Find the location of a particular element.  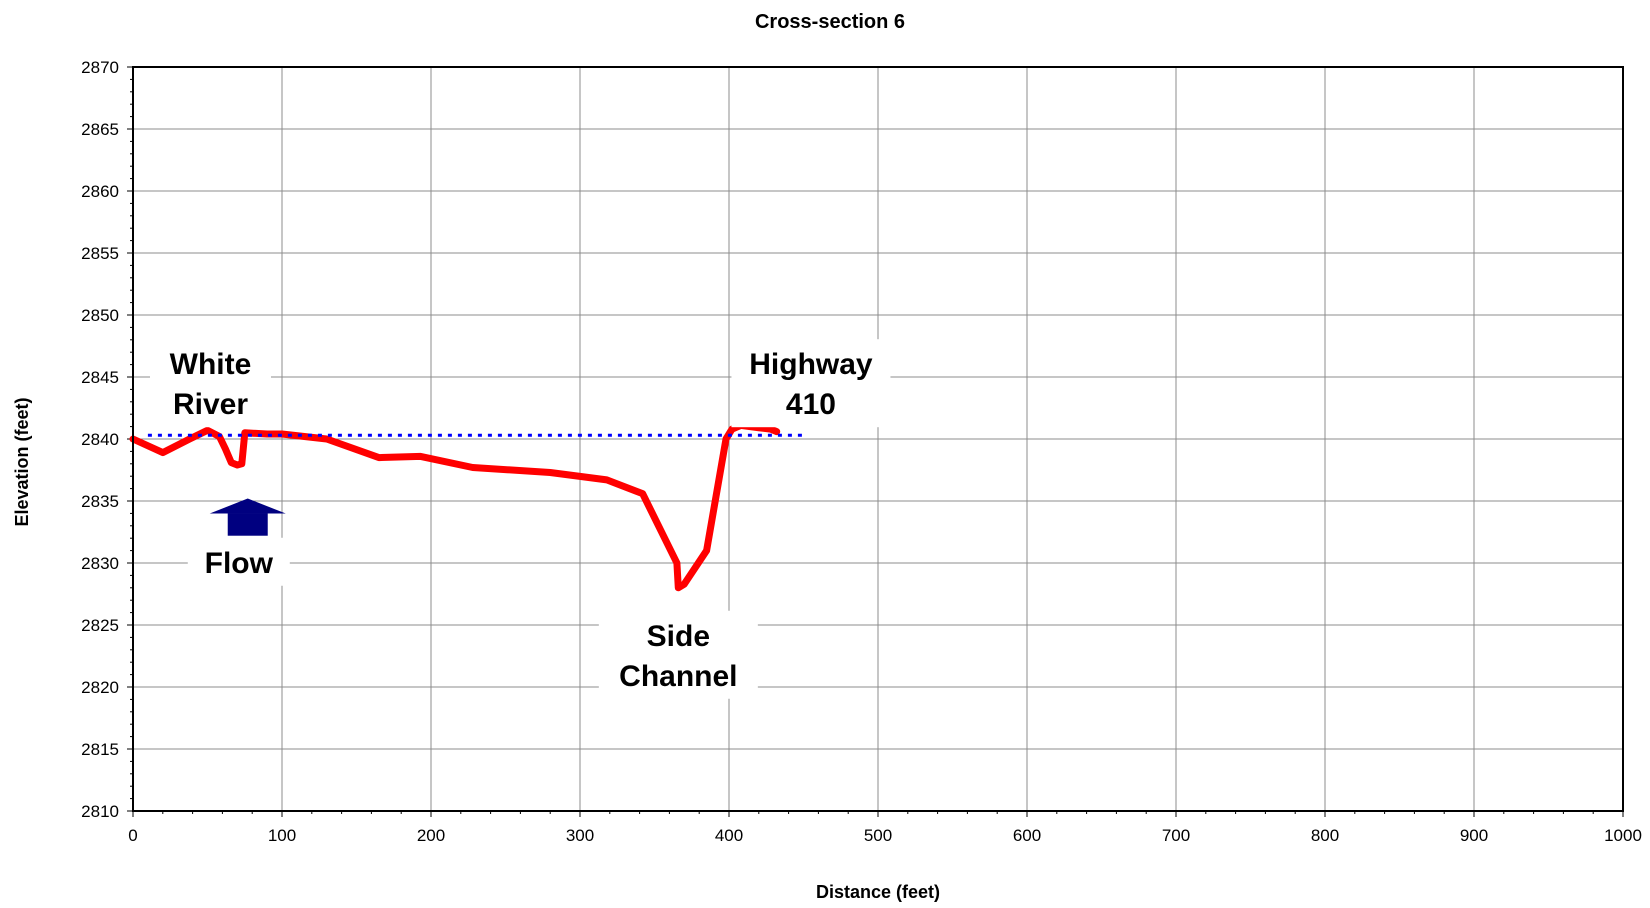

chart-title: Cross-section 6 is located at coordinates (830, 22).